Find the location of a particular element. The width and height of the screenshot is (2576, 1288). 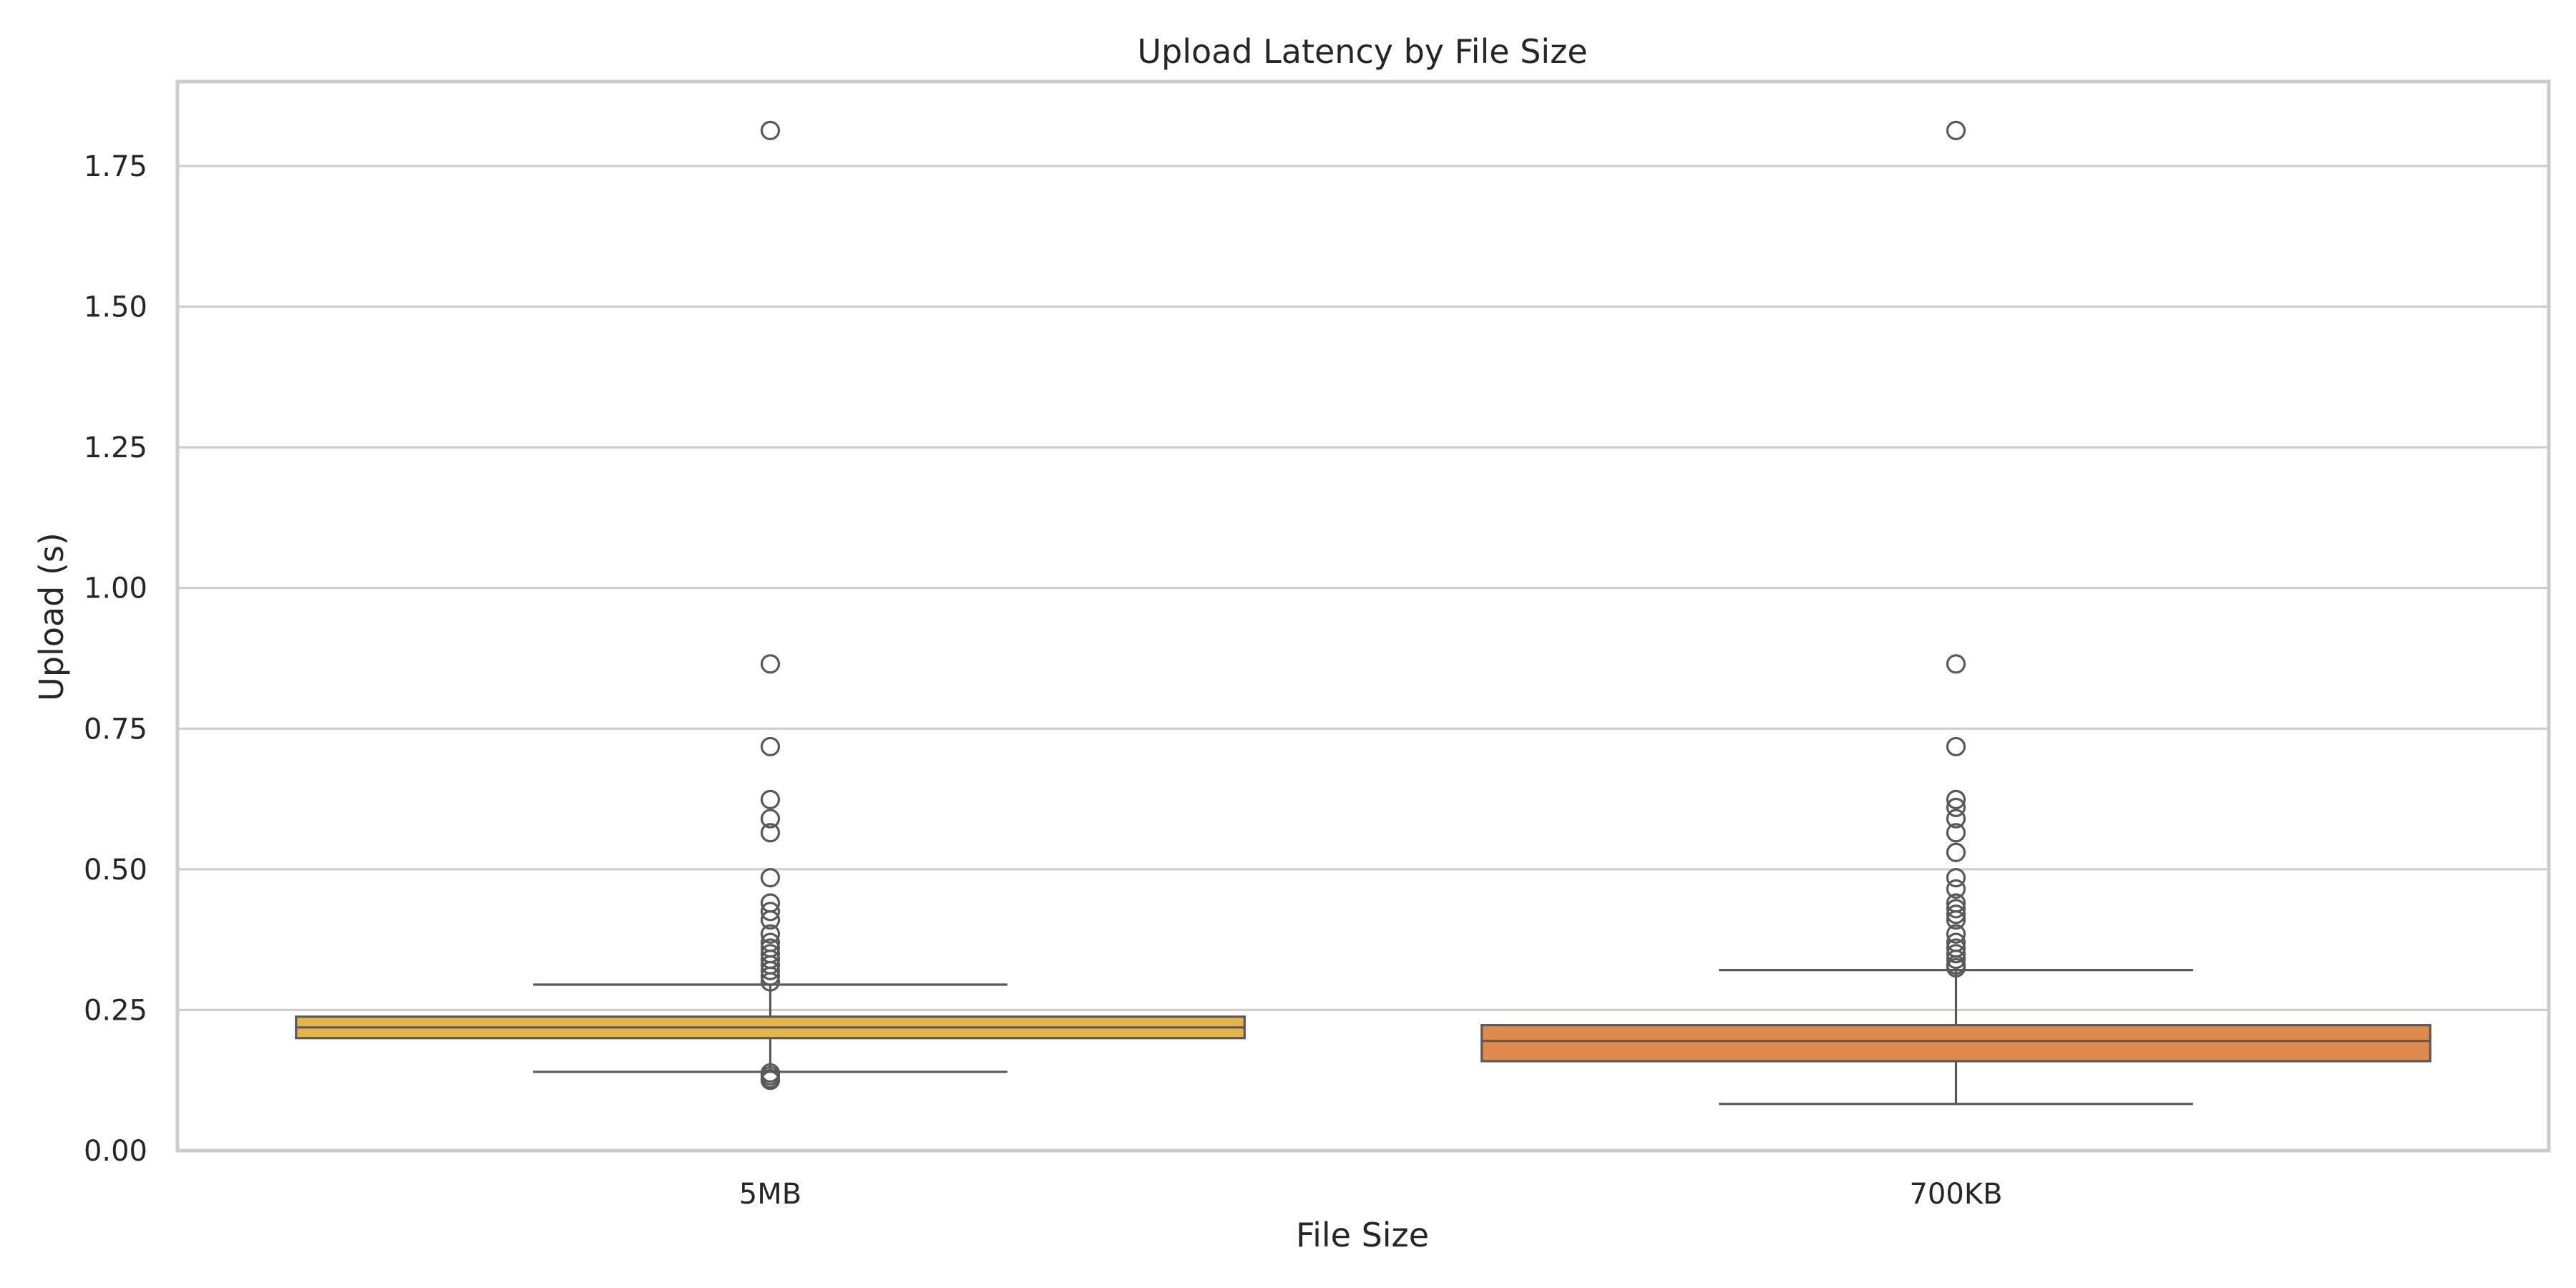

x-tick-label: 700KB is located at coordinates (1955, 1194).